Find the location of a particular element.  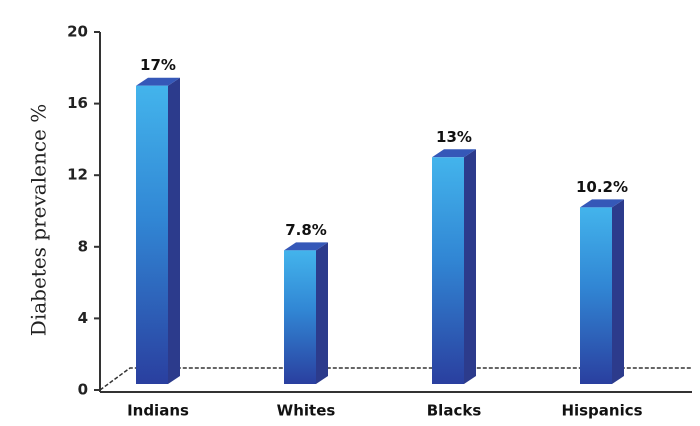

floor-line is located at coordinates (395, 379).